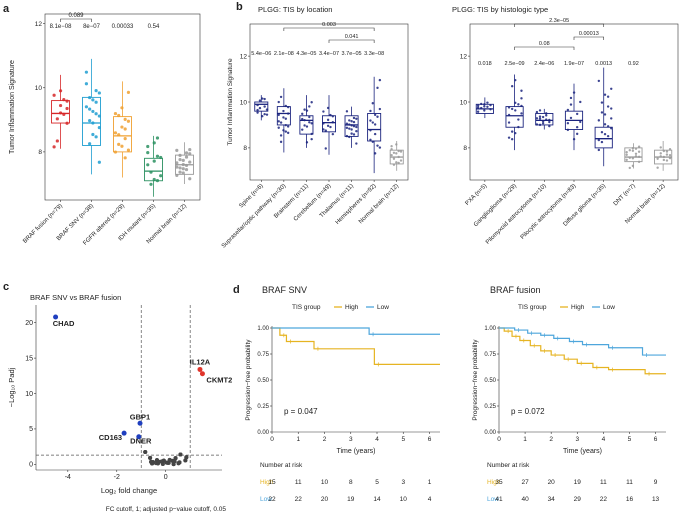 Image resolution: width=683 pixels, height=518 pixels. What do you see at coordinates (140, 416) in the screenshot?
I see `gene-label: GBP1` at bounding box center [140, 416].